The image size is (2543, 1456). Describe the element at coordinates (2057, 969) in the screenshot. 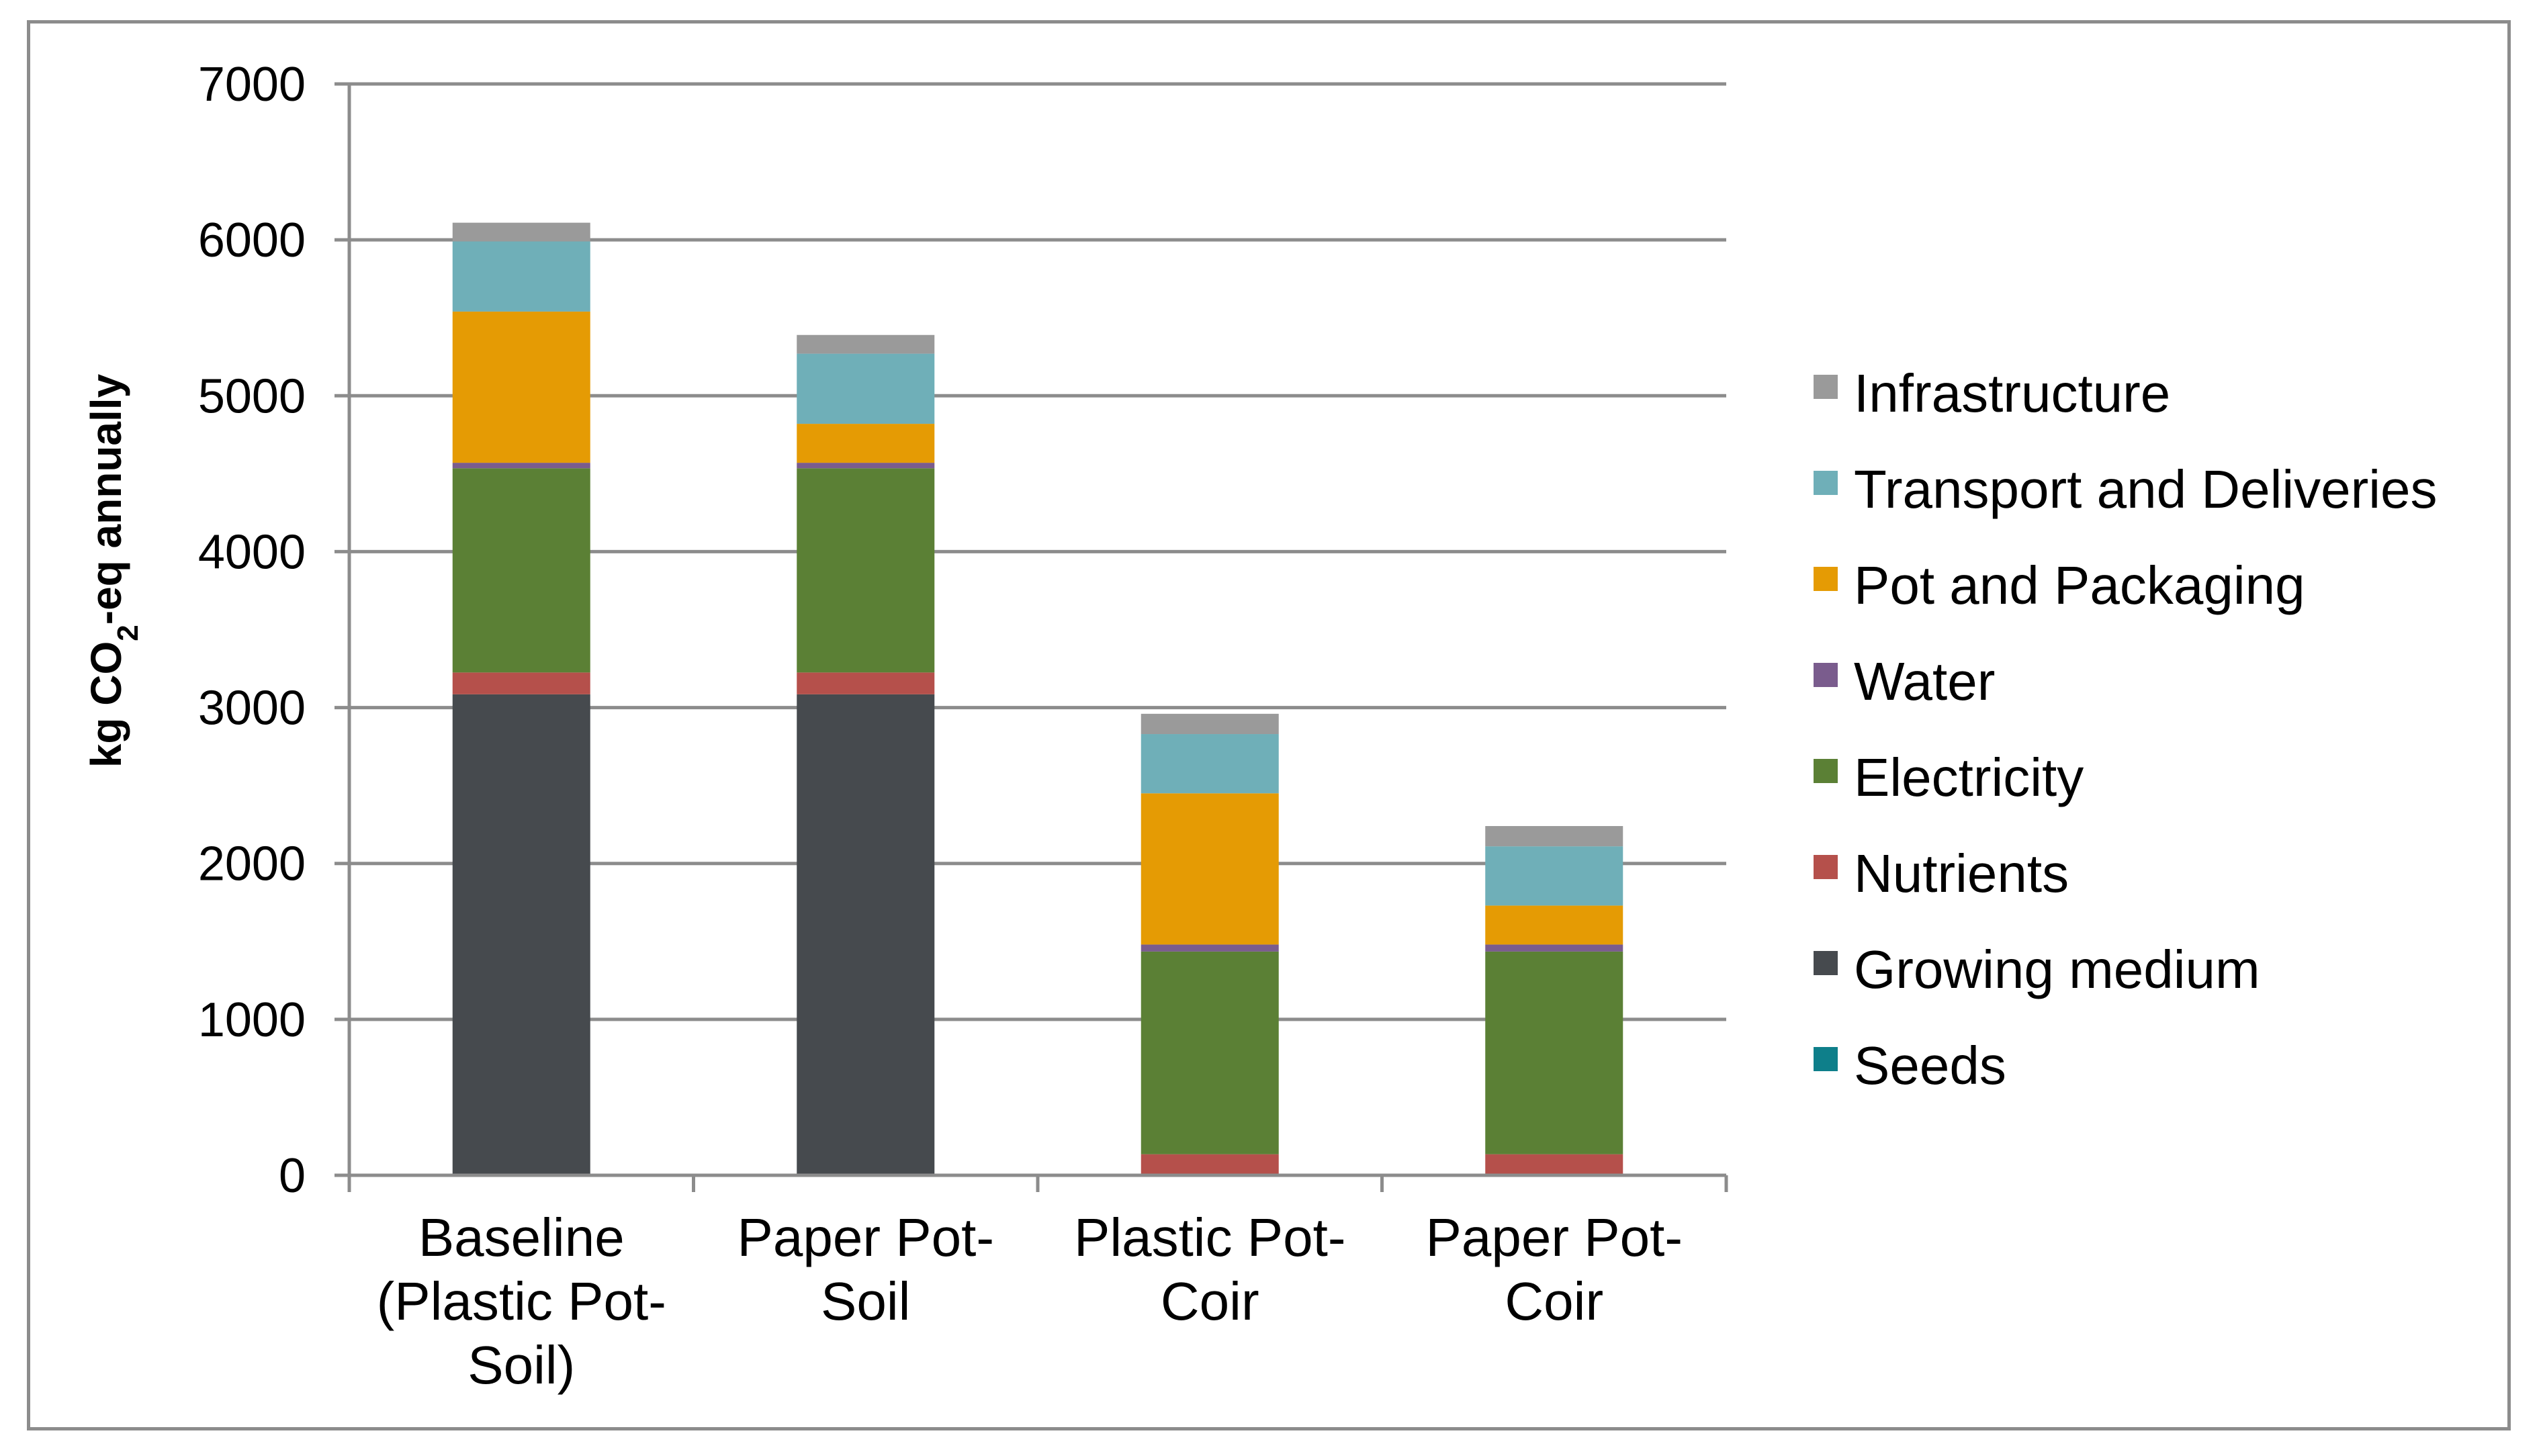

I see `legend-label: Growing medium` at that location.